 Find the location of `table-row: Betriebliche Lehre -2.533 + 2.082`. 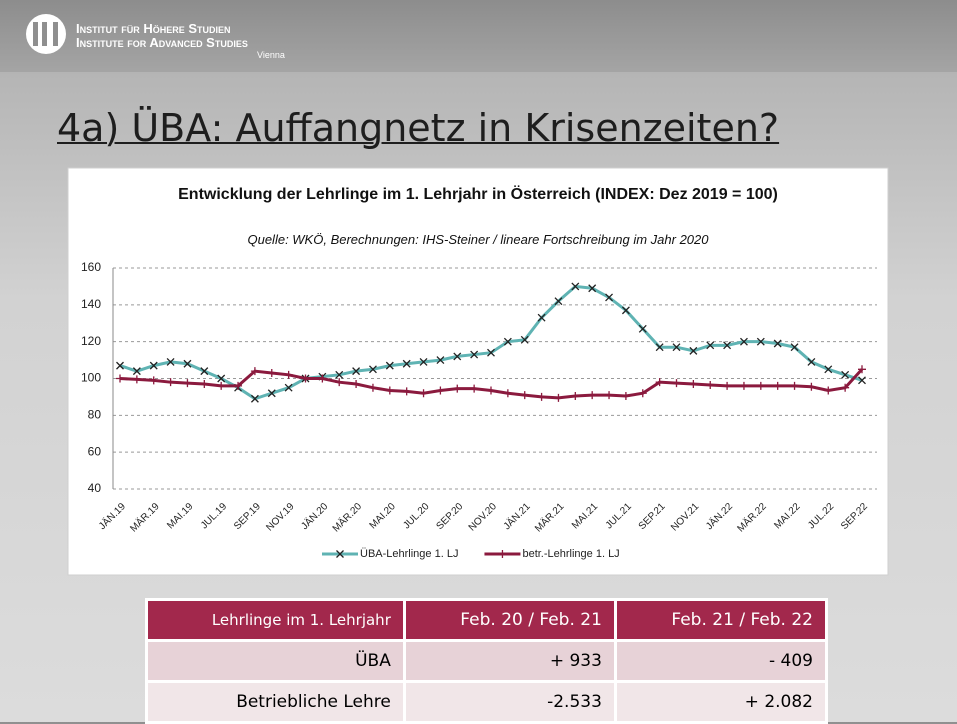

table-row: Betriebliche Lehre -2.533 + 2.082 is located at coordinates (487, 702).